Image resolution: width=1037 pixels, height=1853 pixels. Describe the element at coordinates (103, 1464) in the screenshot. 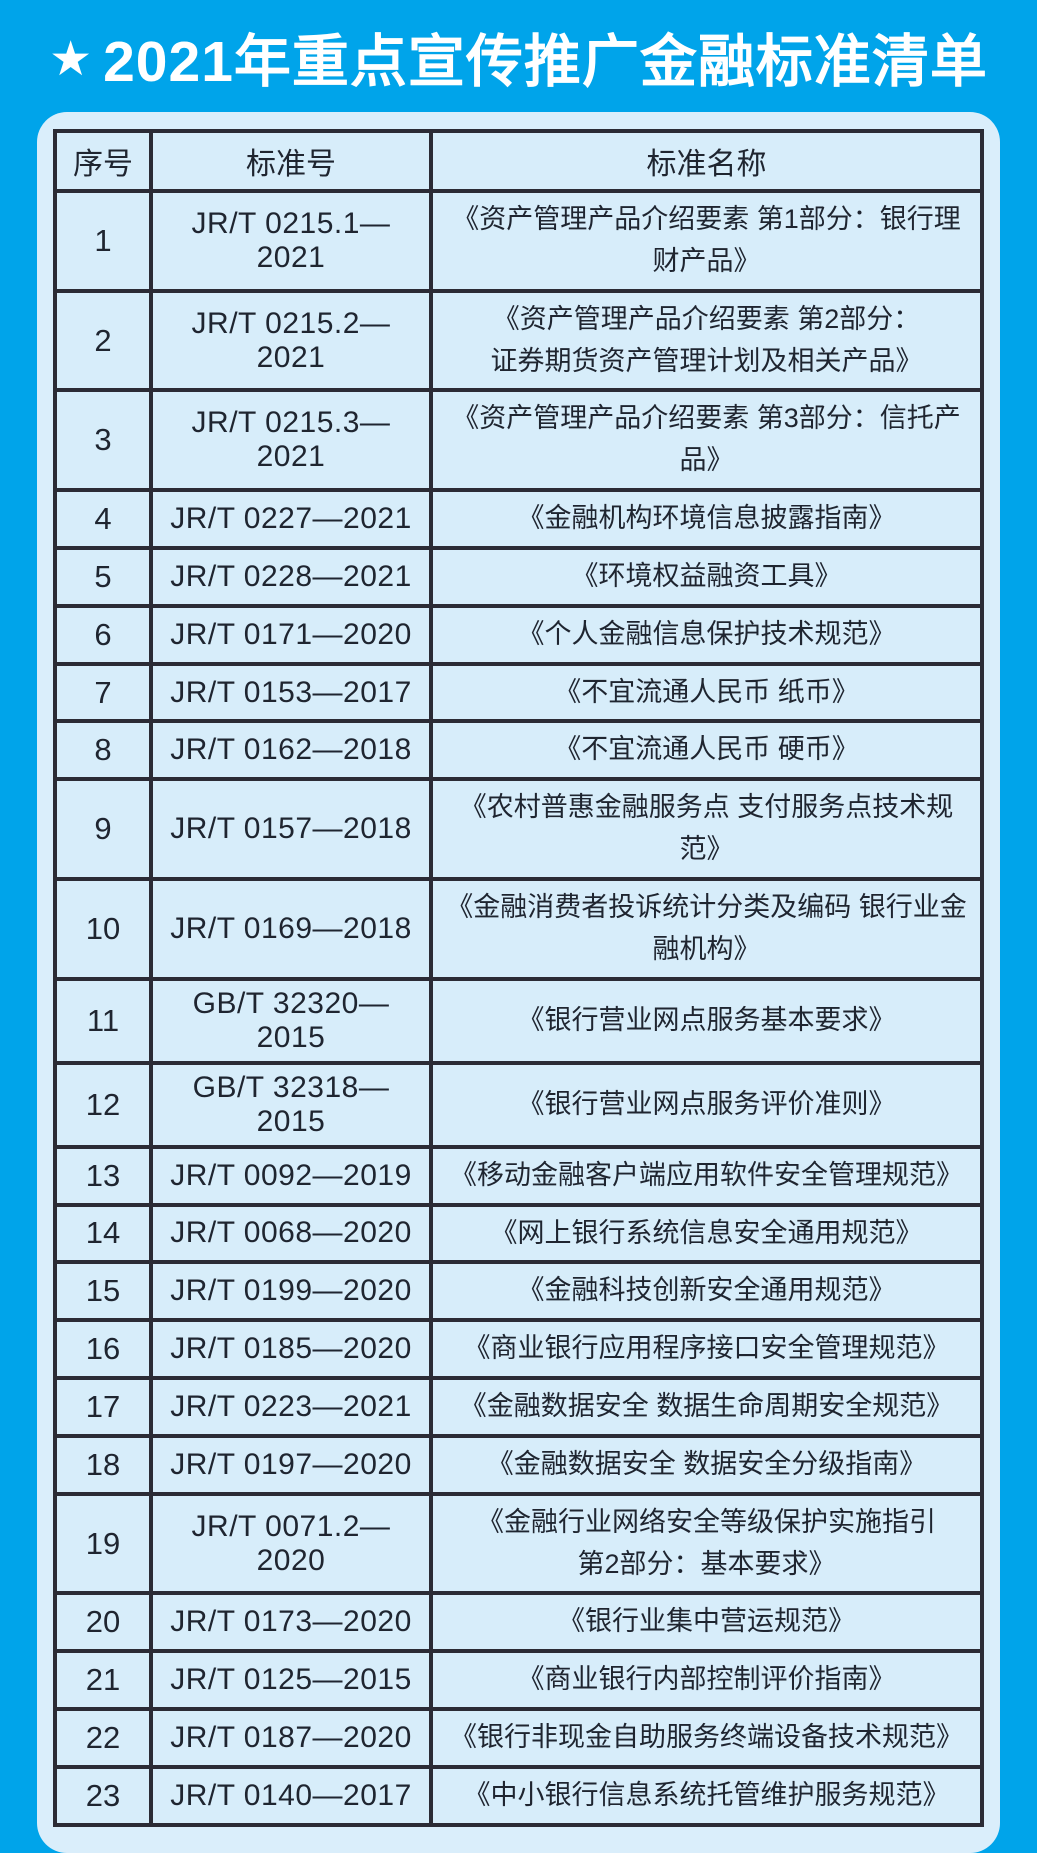

I see `row-index-cell: 18` at that location.